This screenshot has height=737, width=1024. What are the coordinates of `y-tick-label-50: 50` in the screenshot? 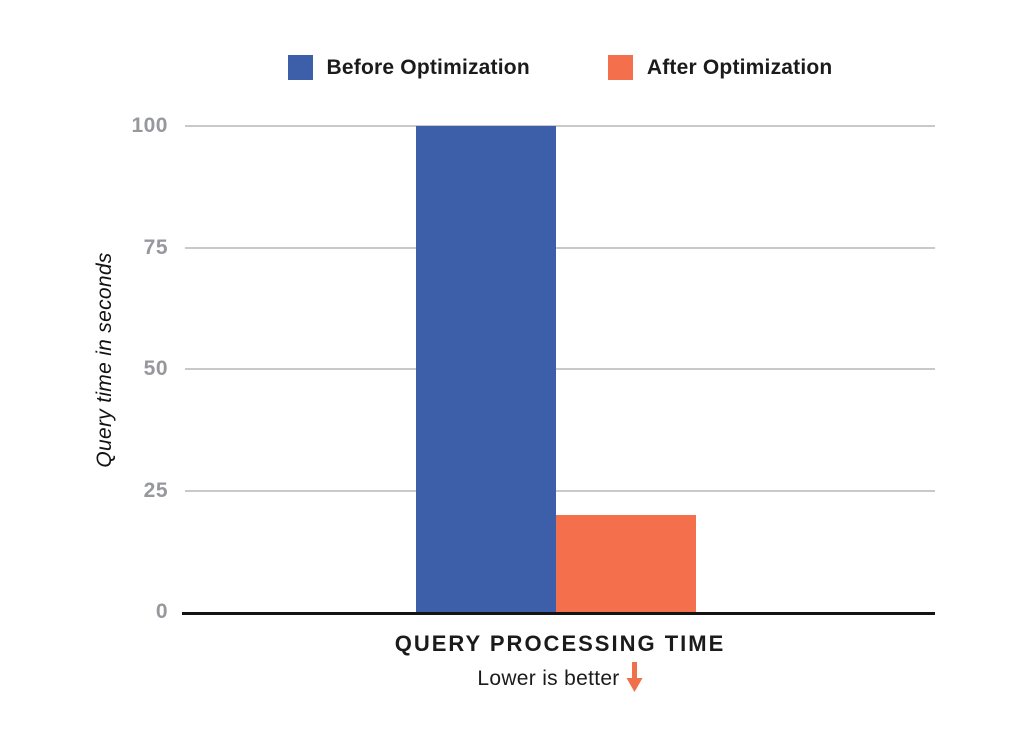 It's located at (155, 368).